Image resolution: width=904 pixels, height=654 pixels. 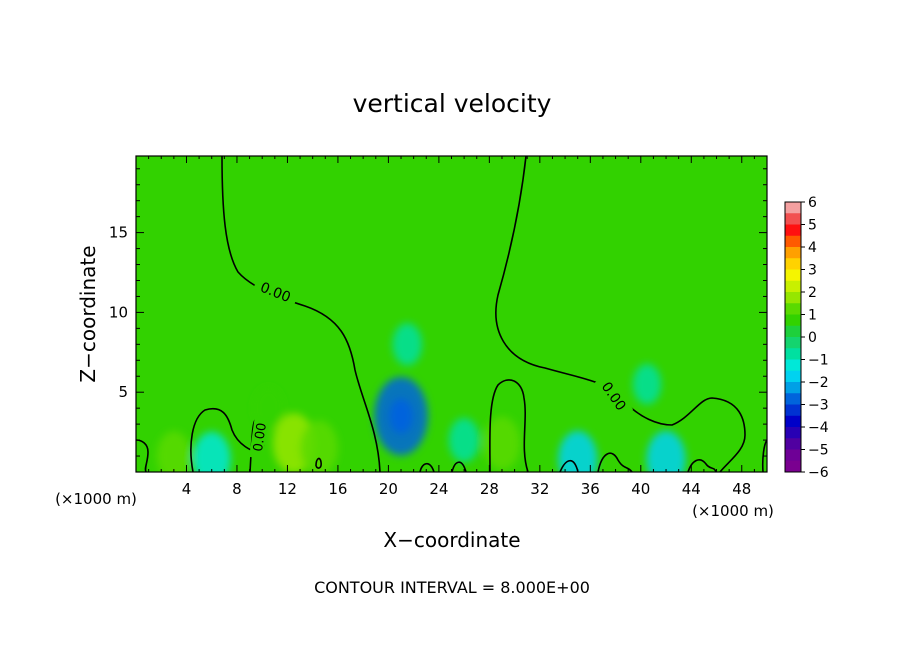 I want to click on colorbar-tick-label: 2, so click(x=812, y=293).